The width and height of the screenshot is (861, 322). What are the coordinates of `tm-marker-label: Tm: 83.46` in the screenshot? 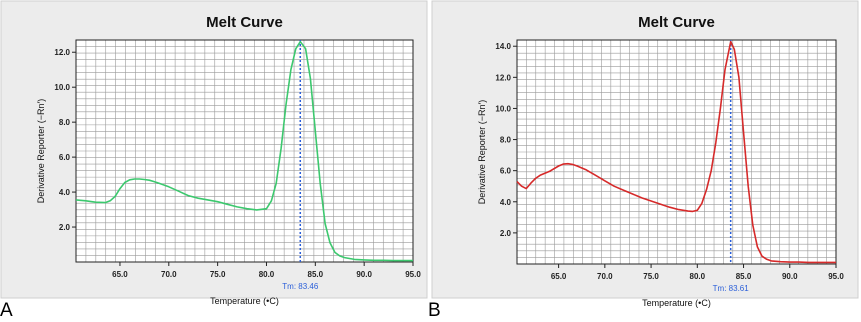 It's located at (300, 286).